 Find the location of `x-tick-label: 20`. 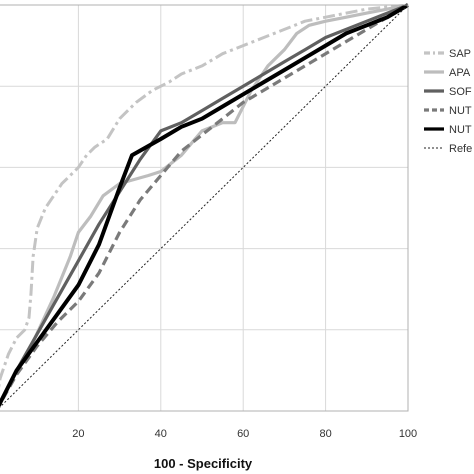

x-tick-label: 20 is located at coordinates (78, 434).